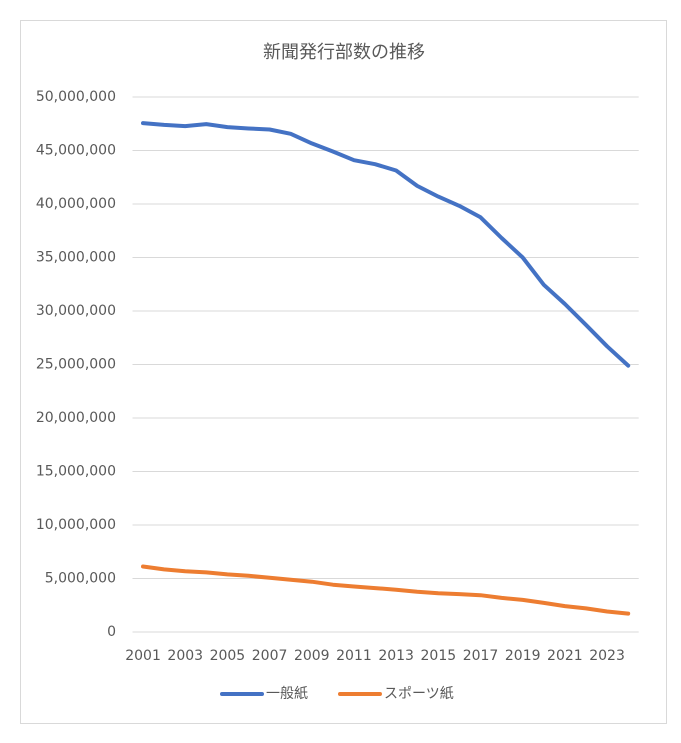 This screenshot has width=681, height=743. Describe the element at coordinates (344, 52) in the screenshot. I see `chart-title: 新聞発行部数の推移` at that location.